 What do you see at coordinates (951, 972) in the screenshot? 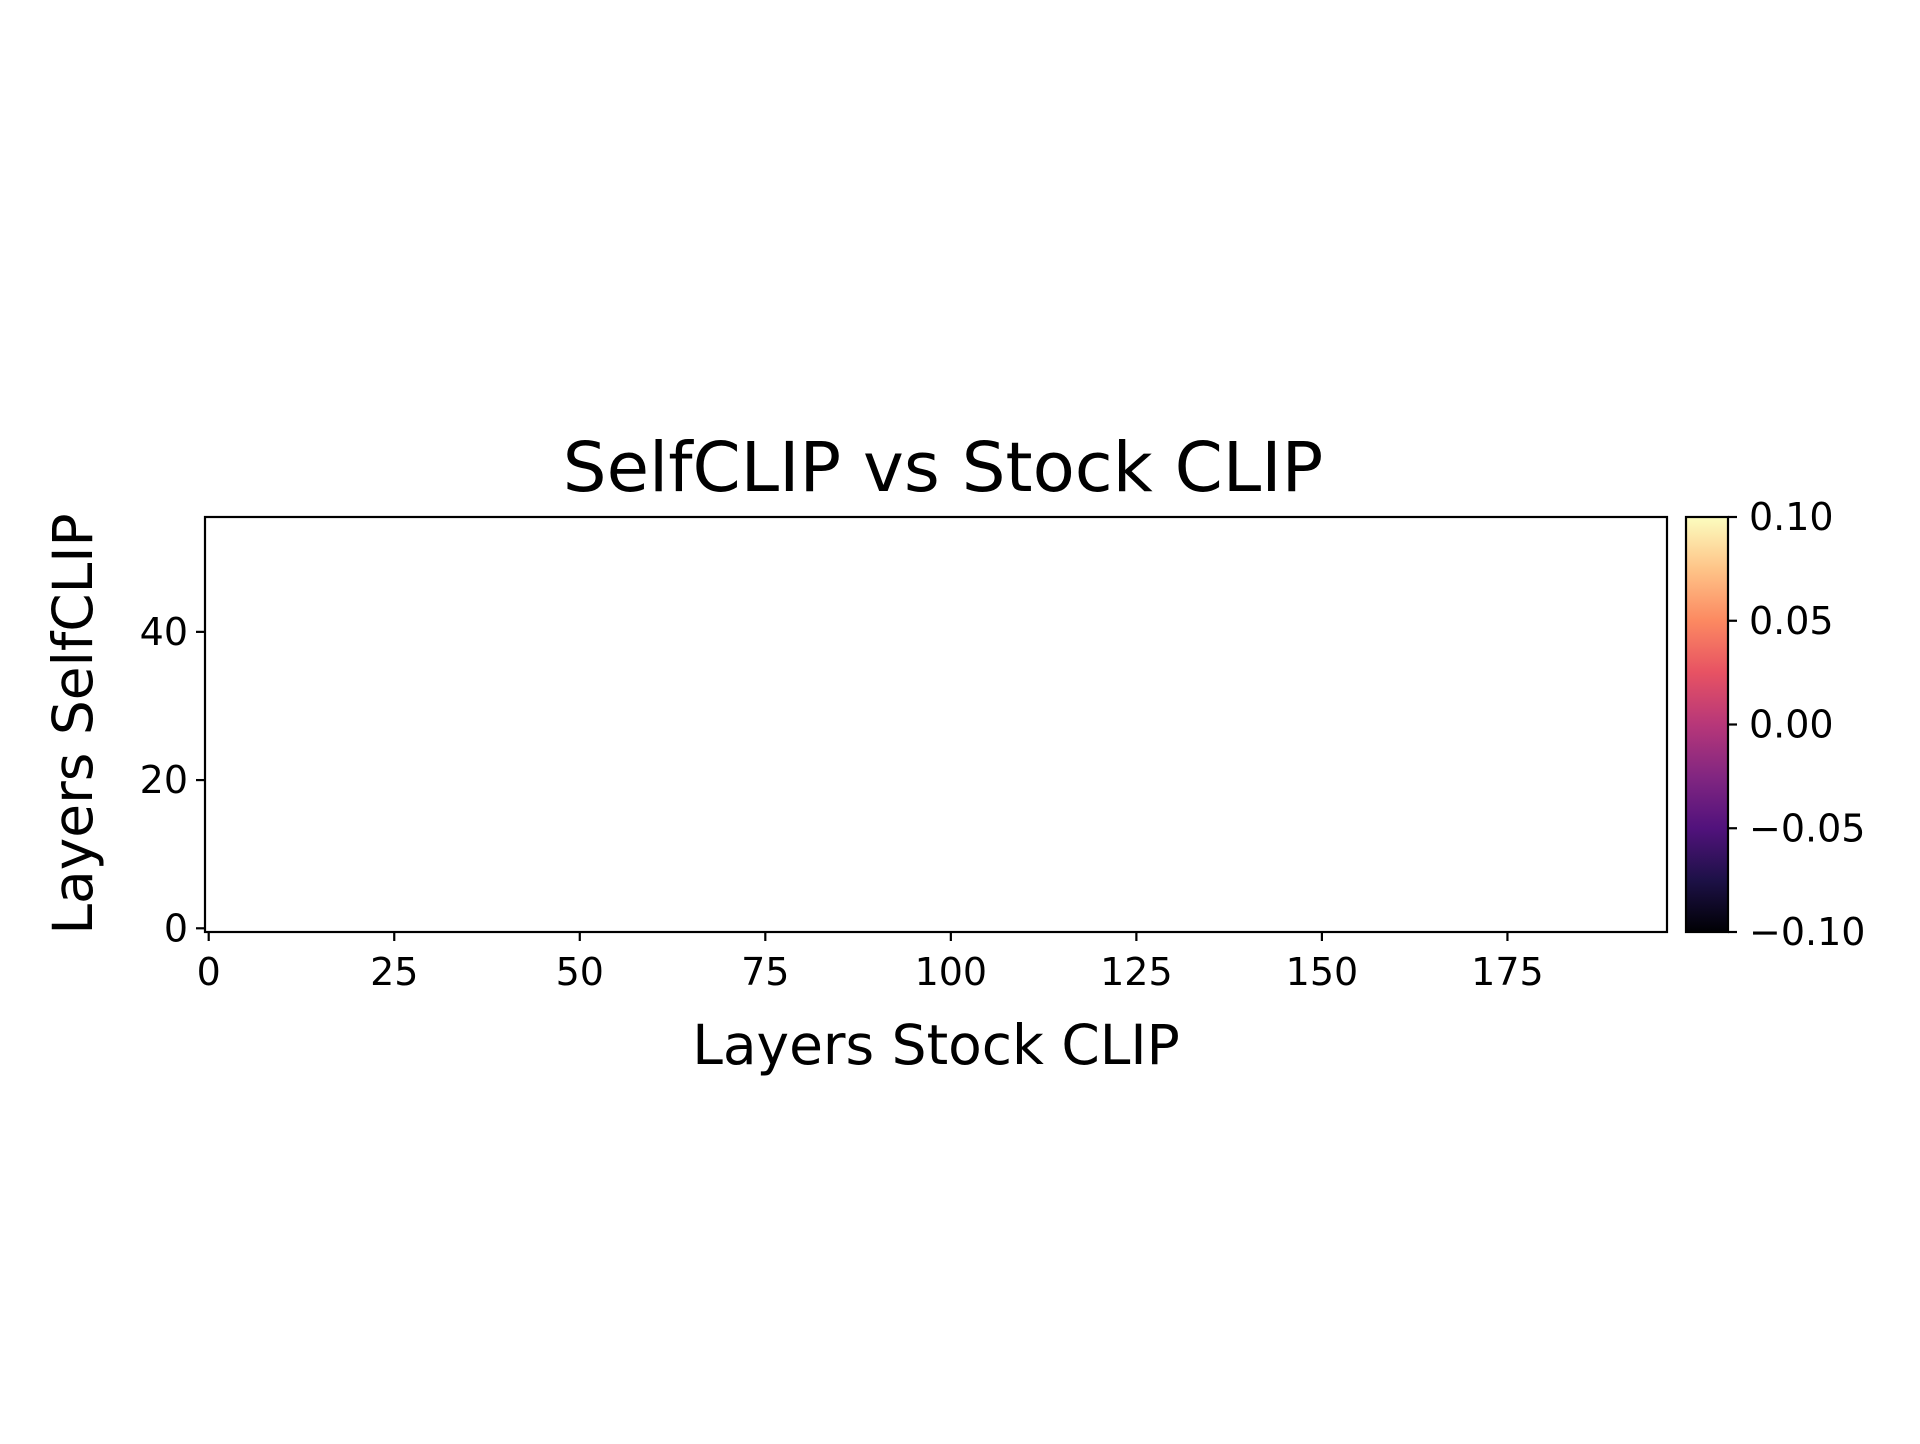
I see `x-tick-label: 100` at bounding box center [951, 972].